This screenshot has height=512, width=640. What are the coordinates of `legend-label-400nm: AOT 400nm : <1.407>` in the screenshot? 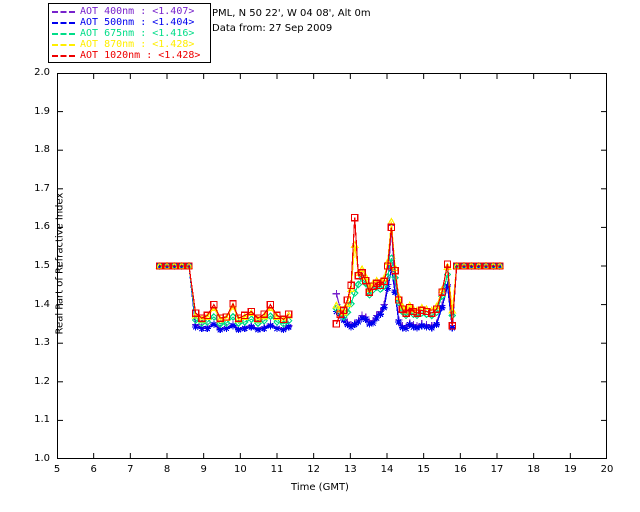 It's located at (137, 11).